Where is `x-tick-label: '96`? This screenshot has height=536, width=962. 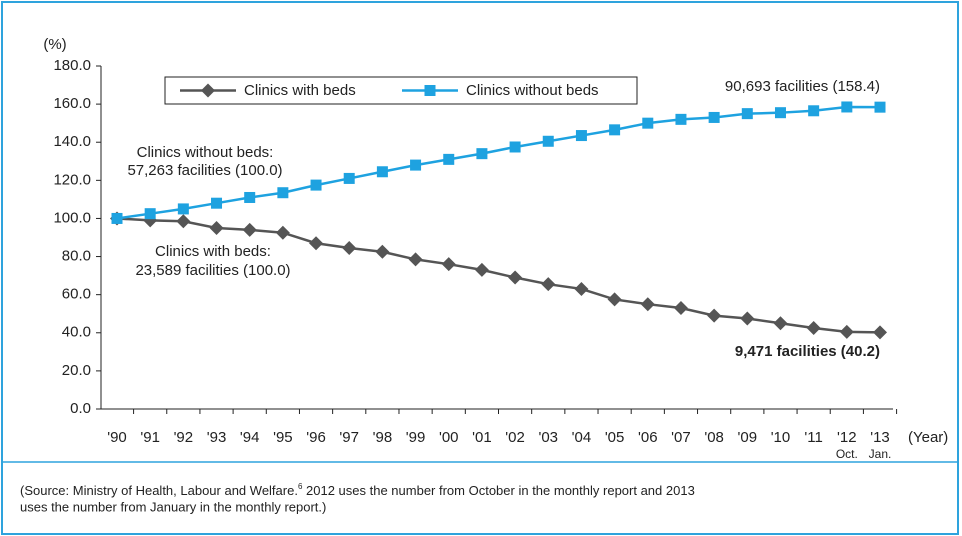
x-tick-label: '96 is located at coordinates (316, 437).